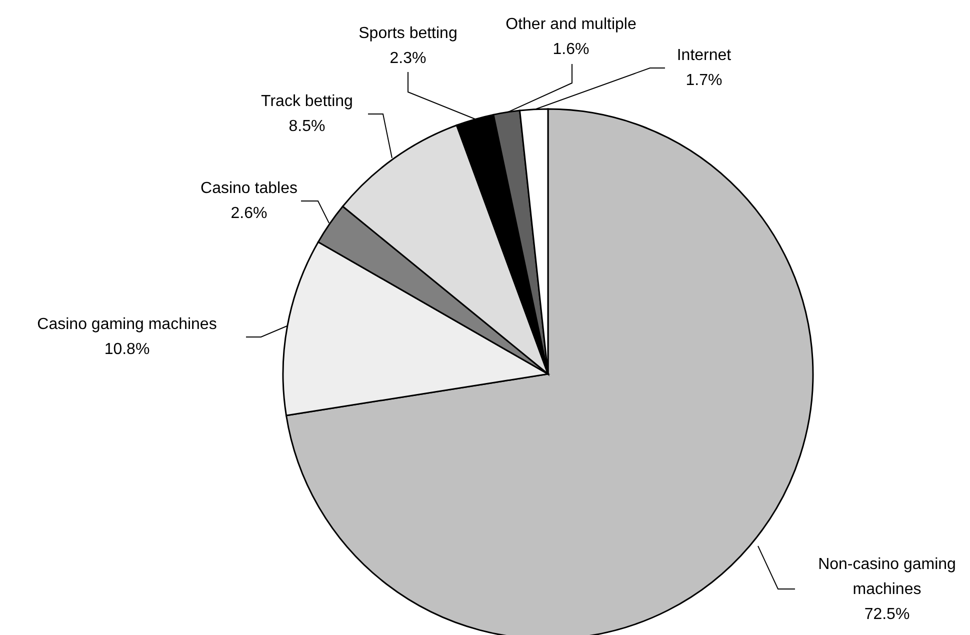  I want to click on data-label: 1.6%, so click(571, 49).